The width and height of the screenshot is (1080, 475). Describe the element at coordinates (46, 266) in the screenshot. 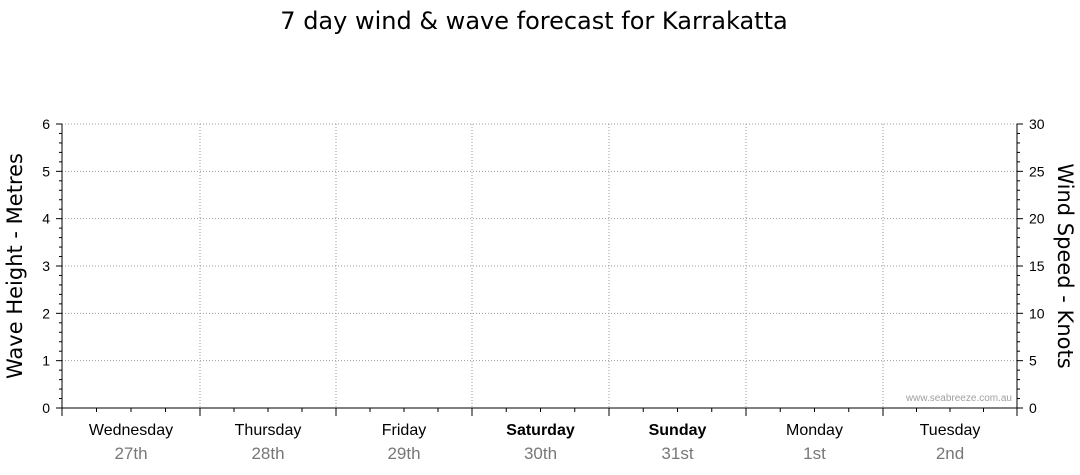

I see `left-tick-label: 3` at that location.